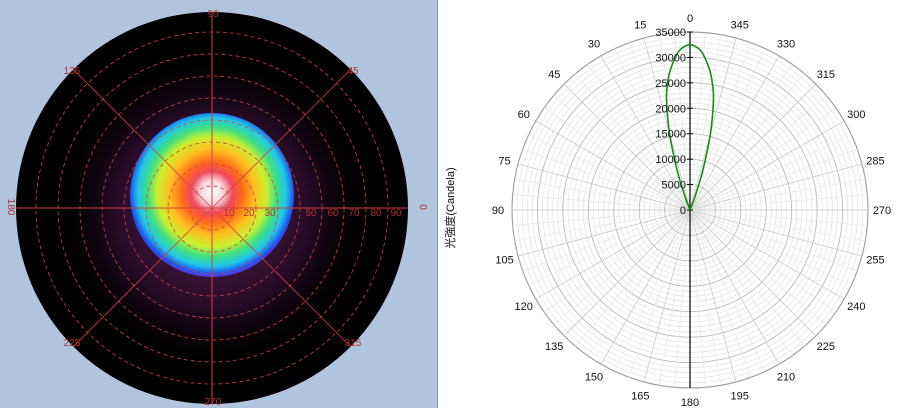  I want to click on heatmap-radius-label: 30, so click(270, 213).